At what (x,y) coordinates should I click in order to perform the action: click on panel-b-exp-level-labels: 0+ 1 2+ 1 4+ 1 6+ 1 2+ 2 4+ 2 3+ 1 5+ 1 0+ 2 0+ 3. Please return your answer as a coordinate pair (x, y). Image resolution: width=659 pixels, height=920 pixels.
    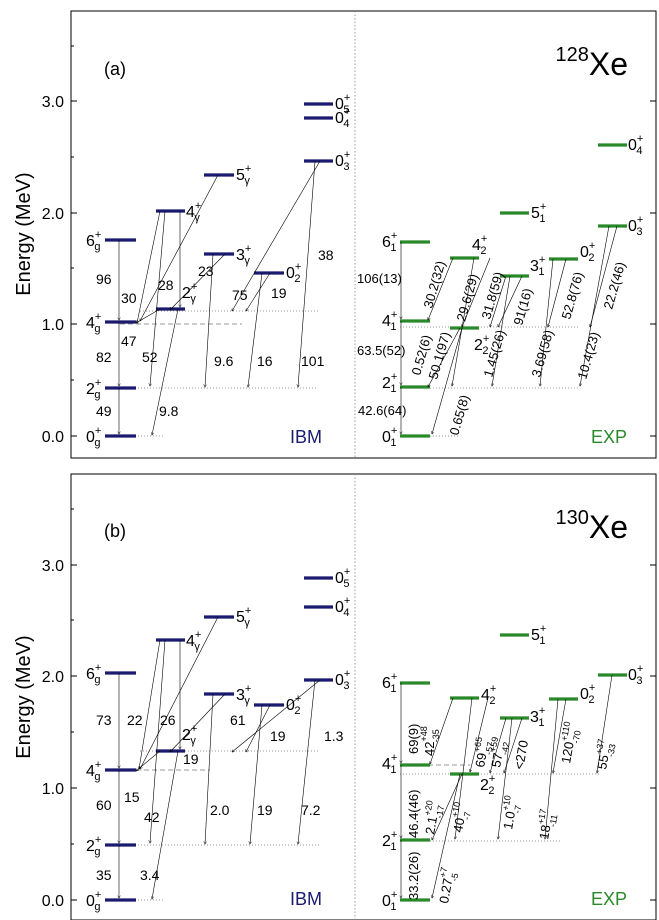
    Looking at the image, I should click on (512, 768).